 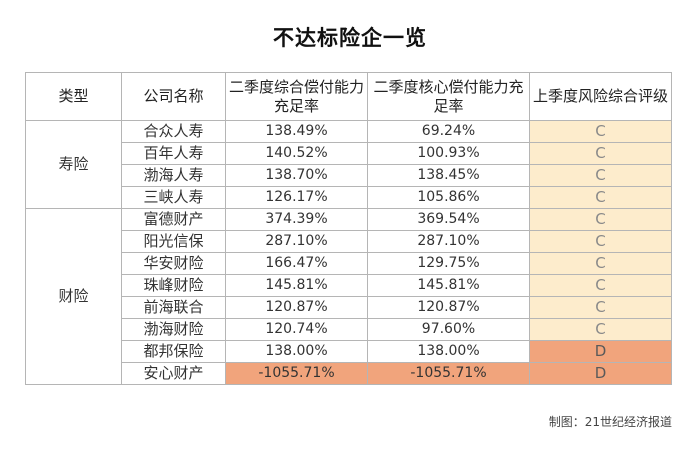 I want to click on header-risk-rating: 上季度风险综合评级, so click(x=600, y=96).